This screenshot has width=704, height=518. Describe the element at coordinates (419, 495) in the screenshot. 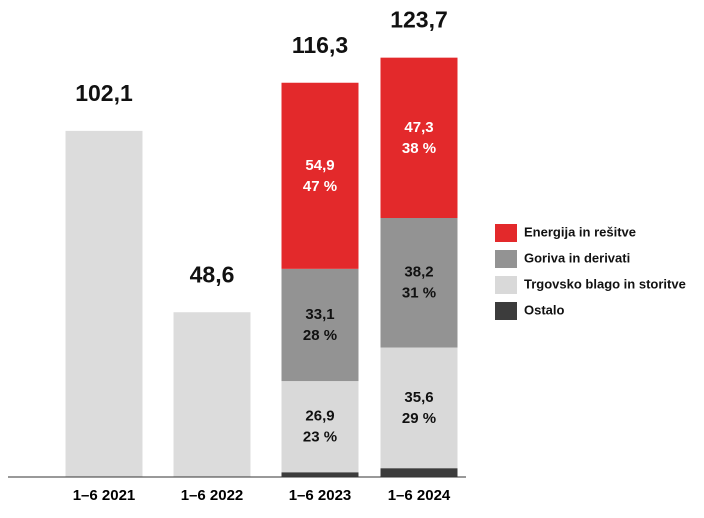

I see `x-tick-label: 1–6 2024` at that location.